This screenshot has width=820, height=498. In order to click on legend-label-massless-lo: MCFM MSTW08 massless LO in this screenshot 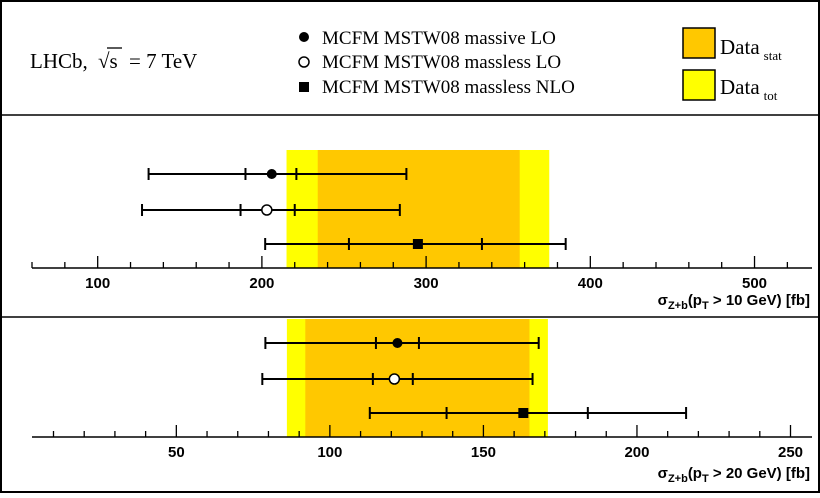, I will do `click(441, 62)`.